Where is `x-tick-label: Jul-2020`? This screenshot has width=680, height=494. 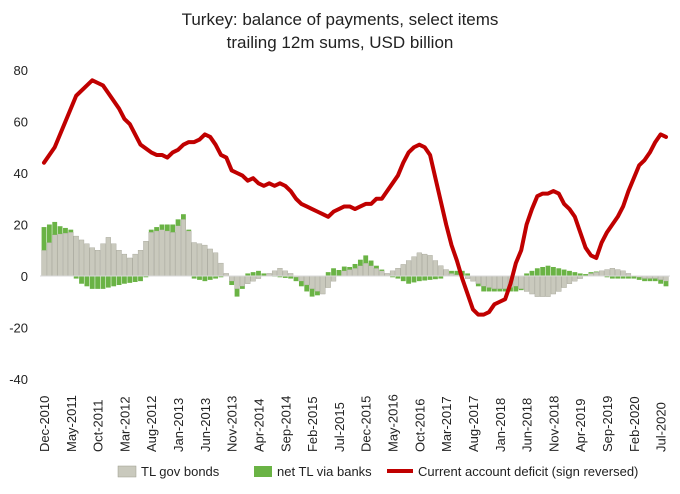 x-tick-label: Jul-2020 is located at coordinates (661, 427).